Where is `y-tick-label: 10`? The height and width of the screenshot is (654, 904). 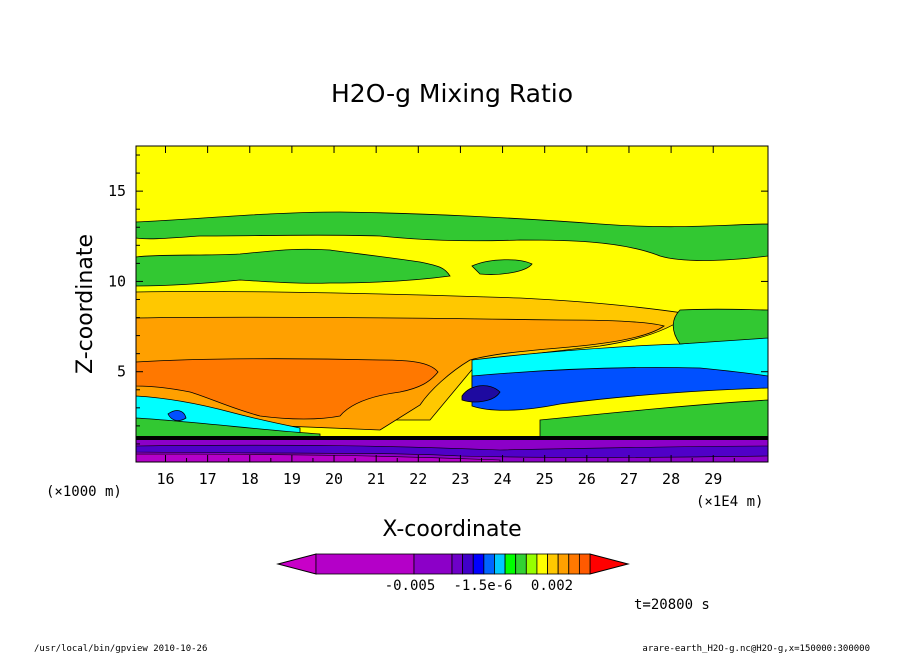 y-tick-label: 10 is located at coordinates (117, 281).